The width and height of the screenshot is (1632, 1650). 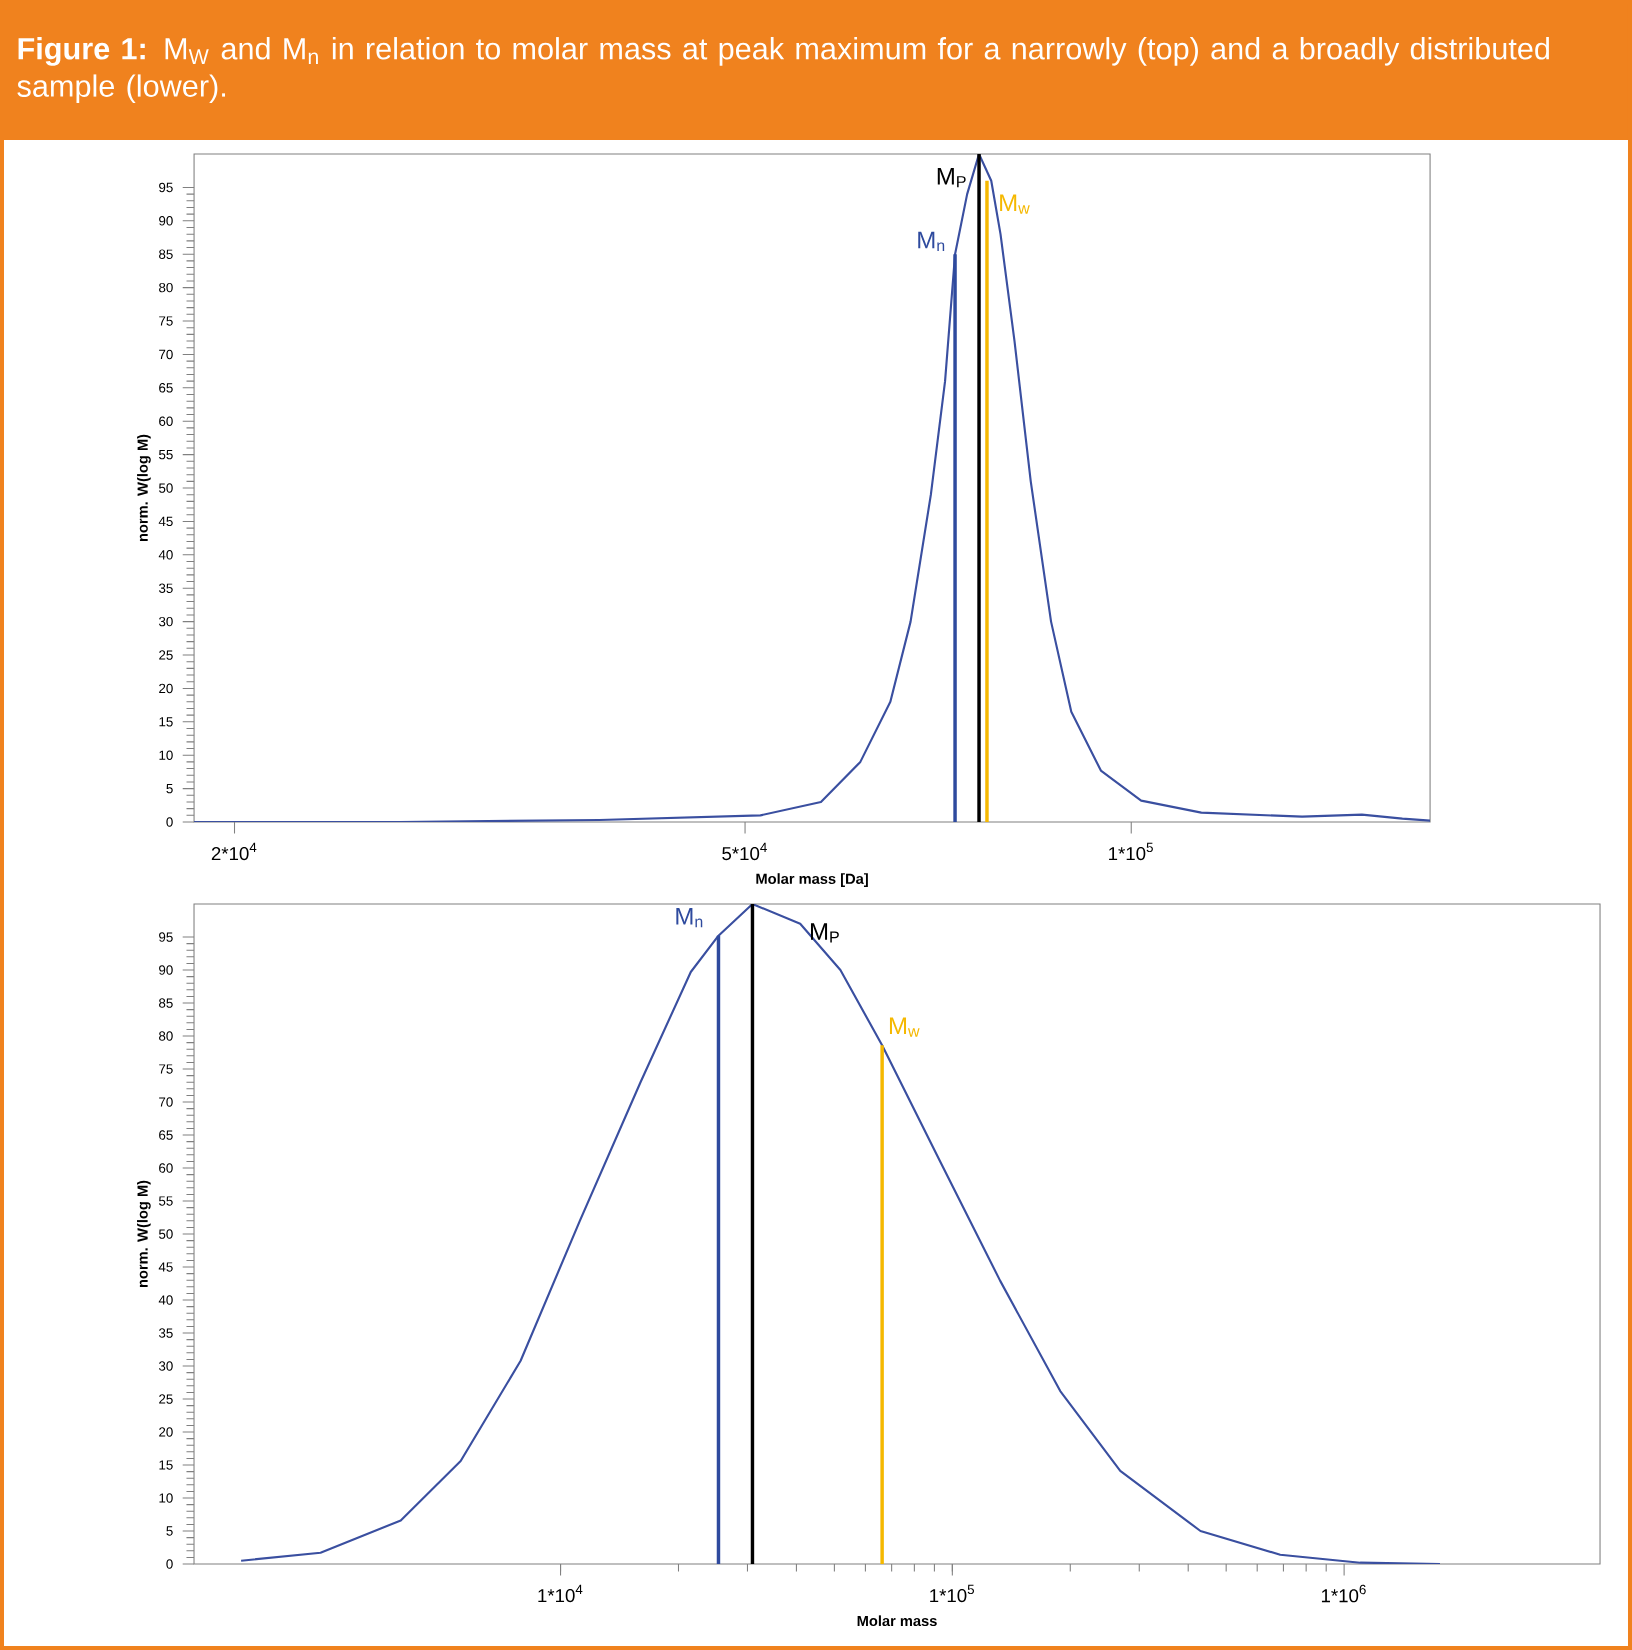 What do you see at coordinates (744, 851) in the screenshot?
I see `x-tick-label: 5*10$^{4}$` at bounding box center [744, 851].